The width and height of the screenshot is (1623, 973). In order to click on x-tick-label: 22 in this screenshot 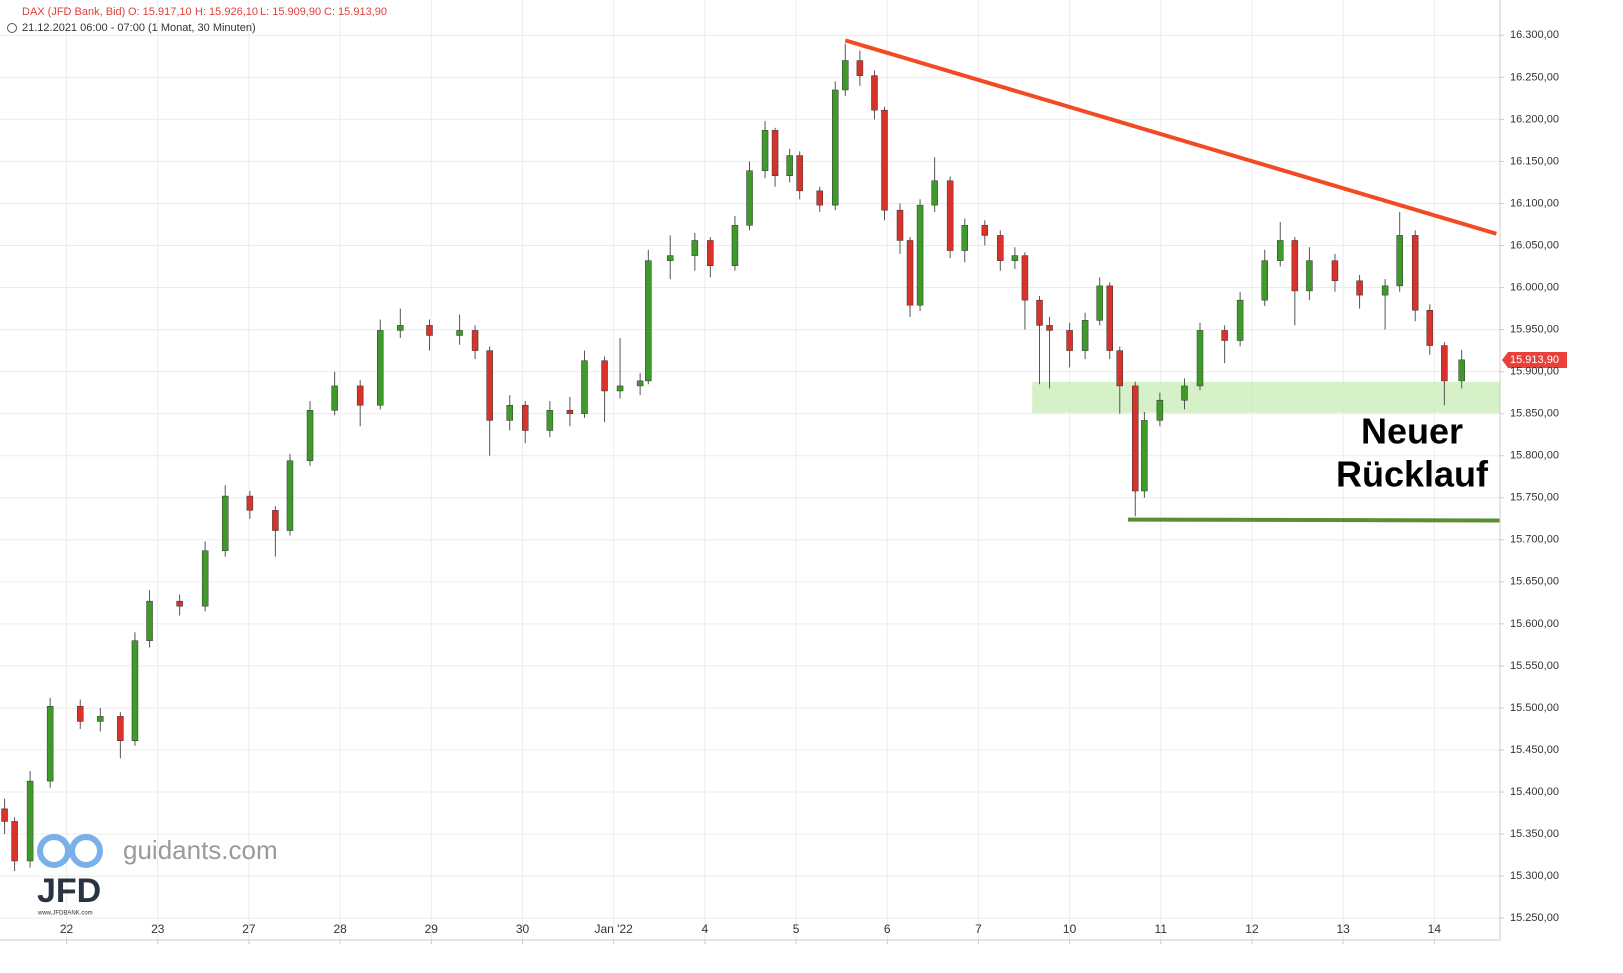, I will do `click(67, 929)`.